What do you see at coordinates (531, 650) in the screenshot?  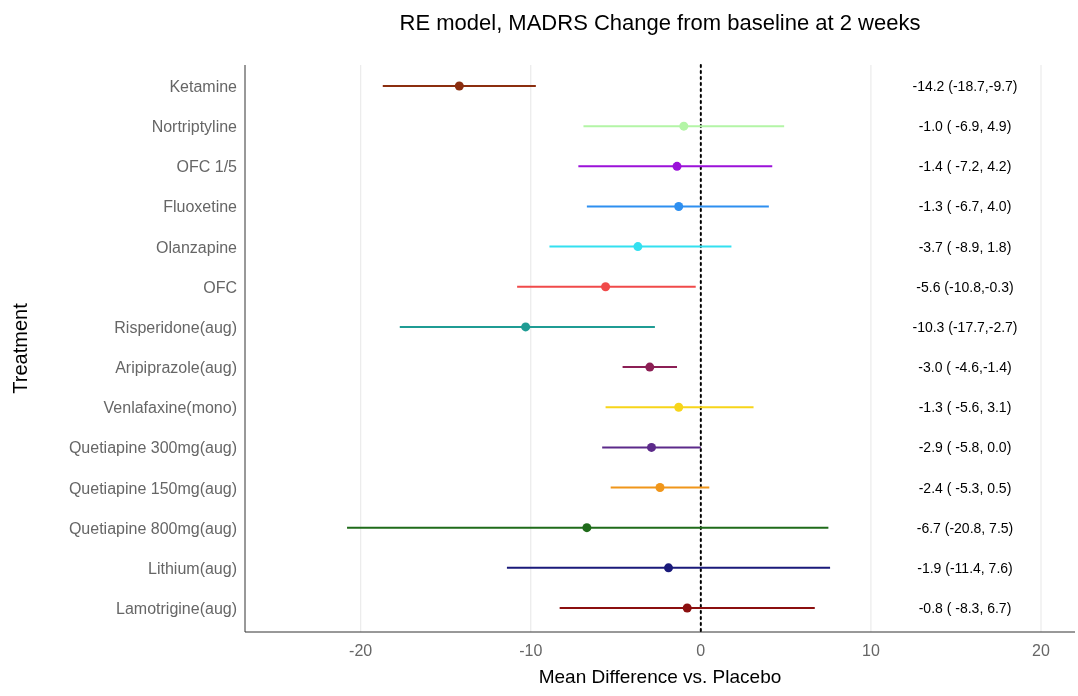 I see `x-tick-label: -10` at bounding box center [531, 650].